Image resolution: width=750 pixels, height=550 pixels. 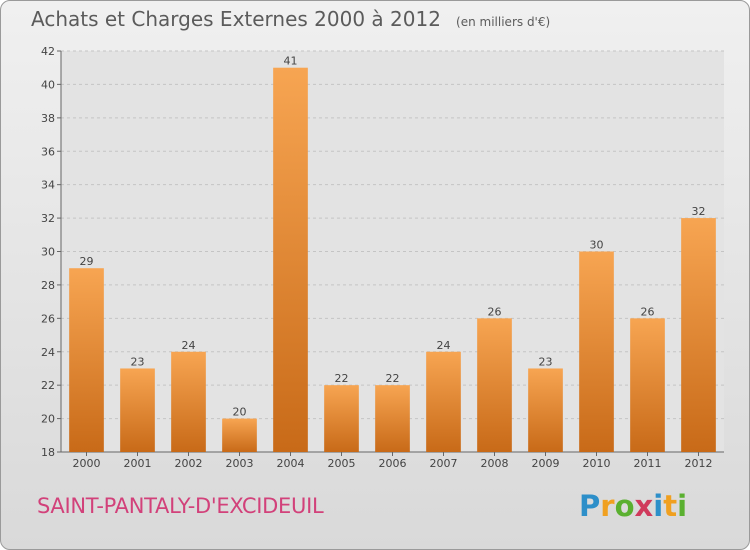 What do you see at coordinates (87, 463) in the screenshot?
I see `x-tick-label: 2000` at bounding box center [87, 463].